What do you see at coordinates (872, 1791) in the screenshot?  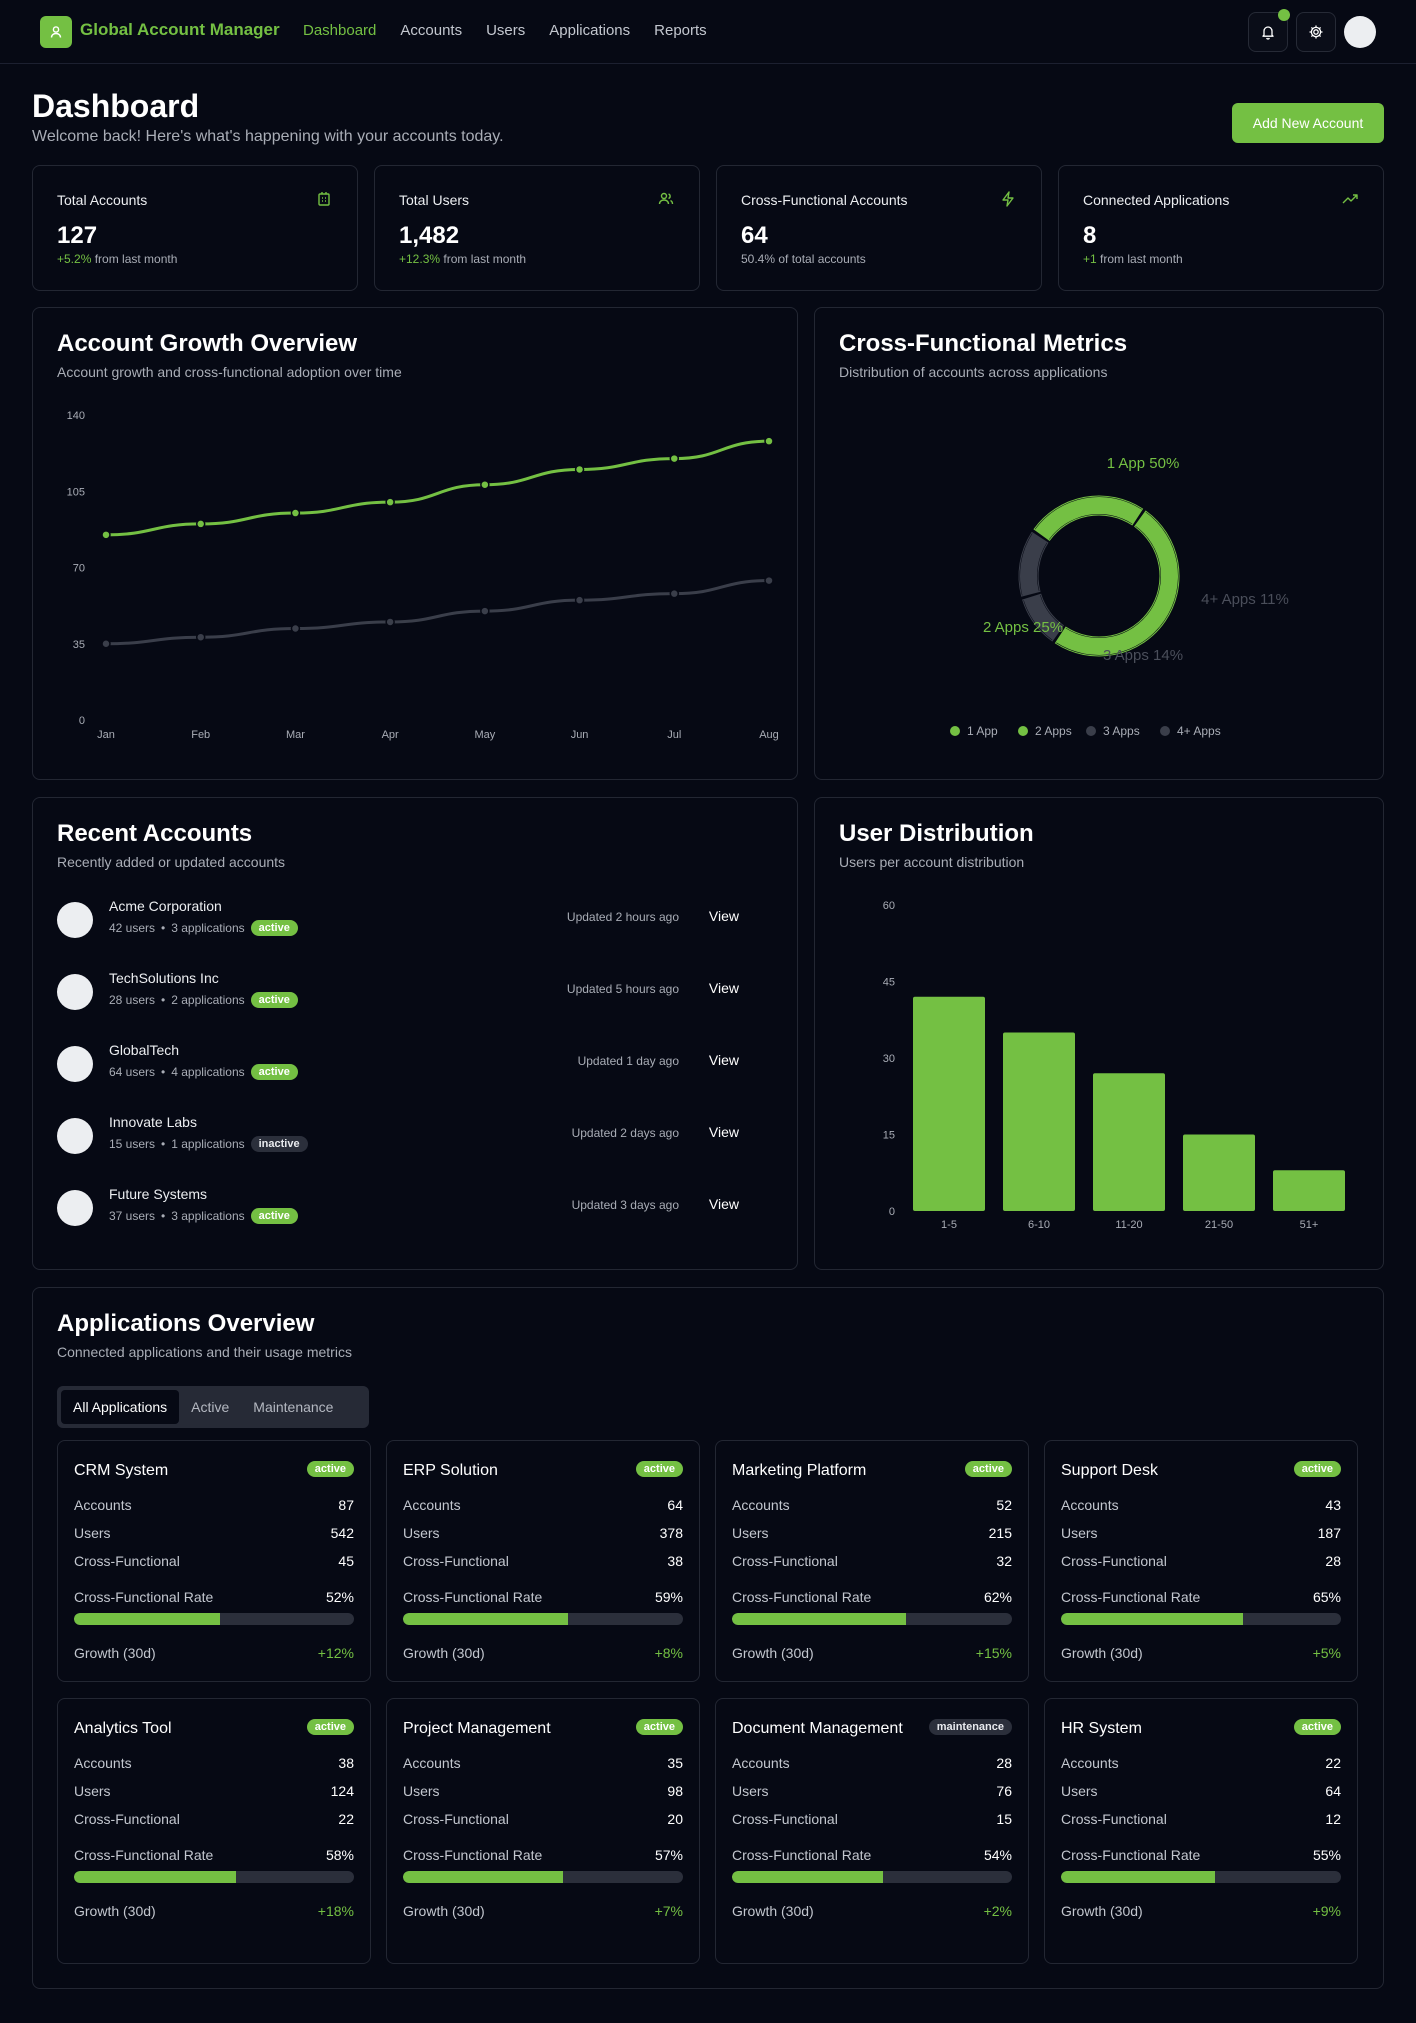 I see `users-metric: Users 76` at bounding box center [872, 1791].